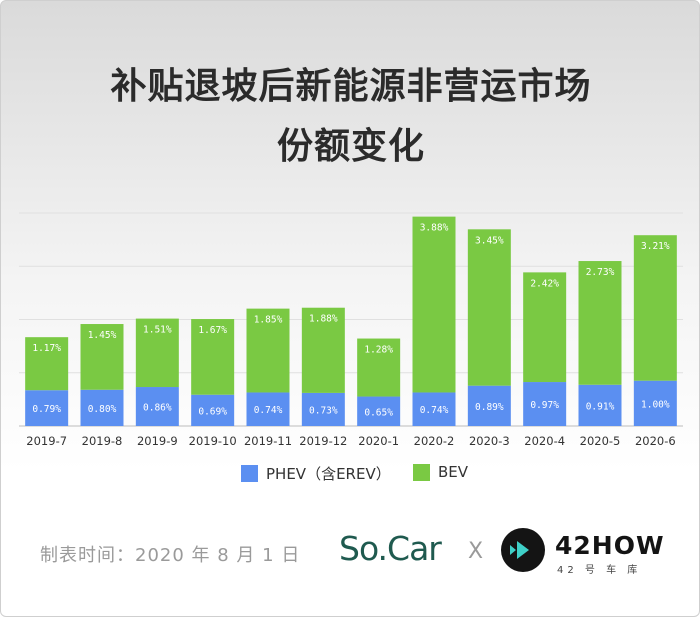  I want to click on data-label-bev: 1.67%, so click(212, 330).